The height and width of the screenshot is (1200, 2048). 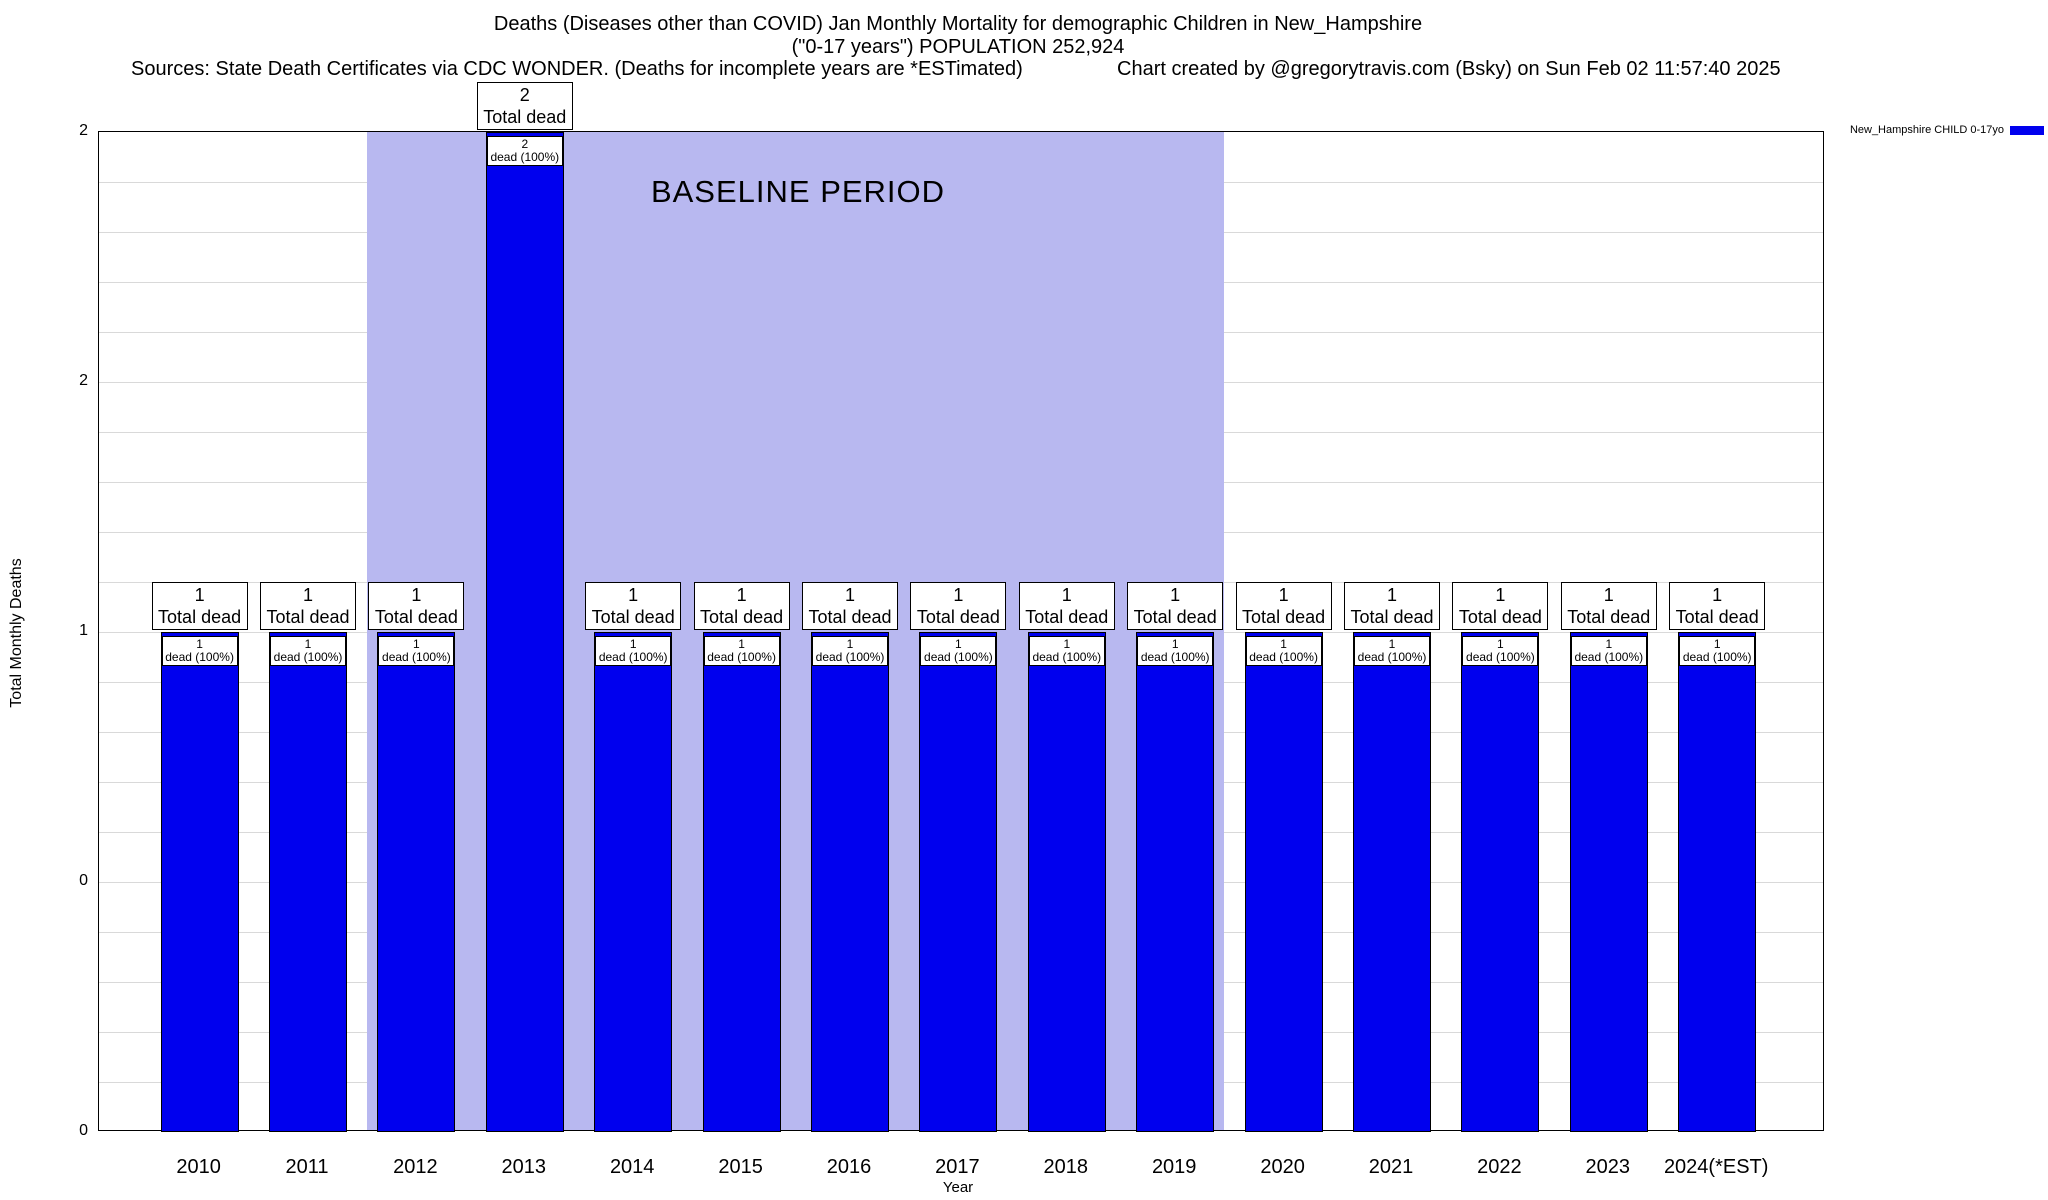 What do you see at coordinates (1608, 882) in the screenshot?
I see `bar-2023` at bounding box center [1608, 882].